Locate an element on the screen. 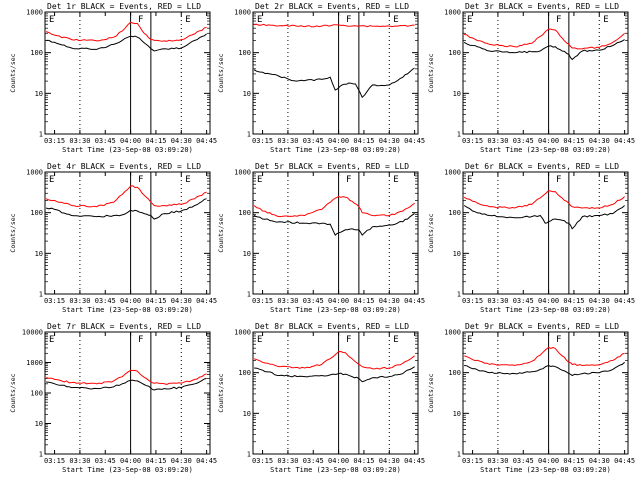 The height and width of the screenshot is (480, 640). panel-title: Det 5r BLACK = Events, RED = LLD is located at coordinates (332, 166).